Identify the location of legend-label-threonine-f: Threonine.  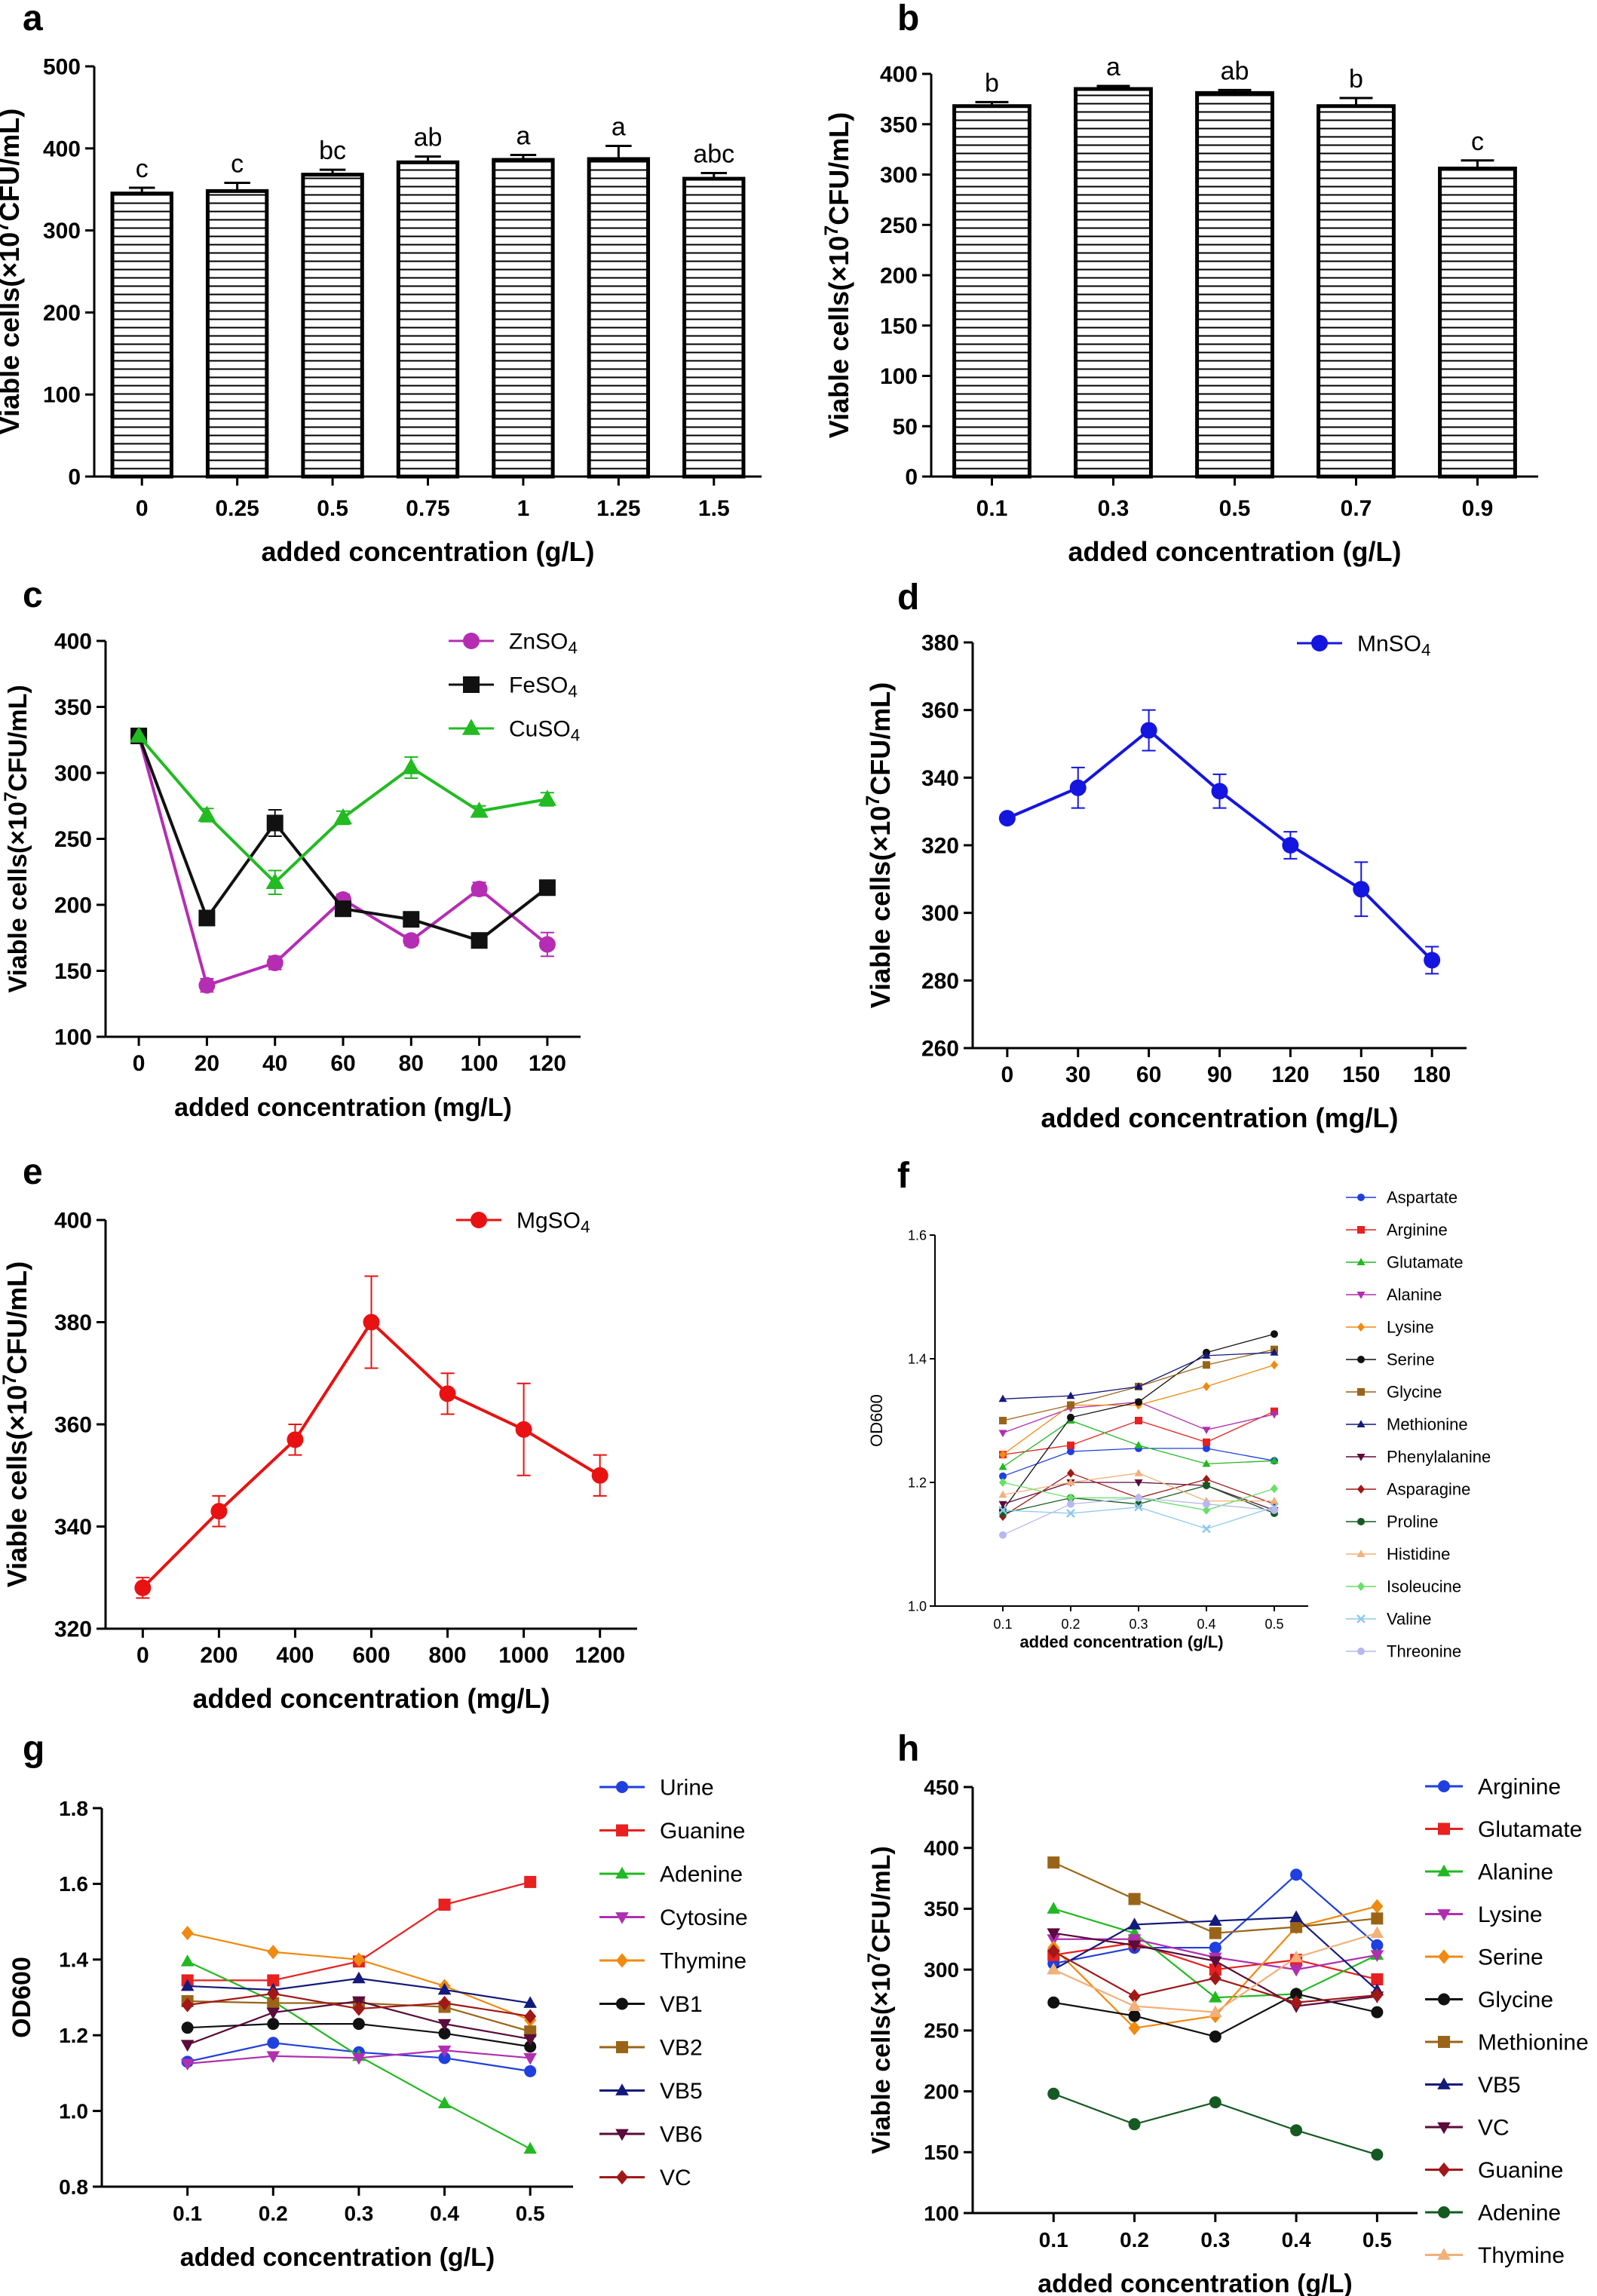
(1424, 1651).